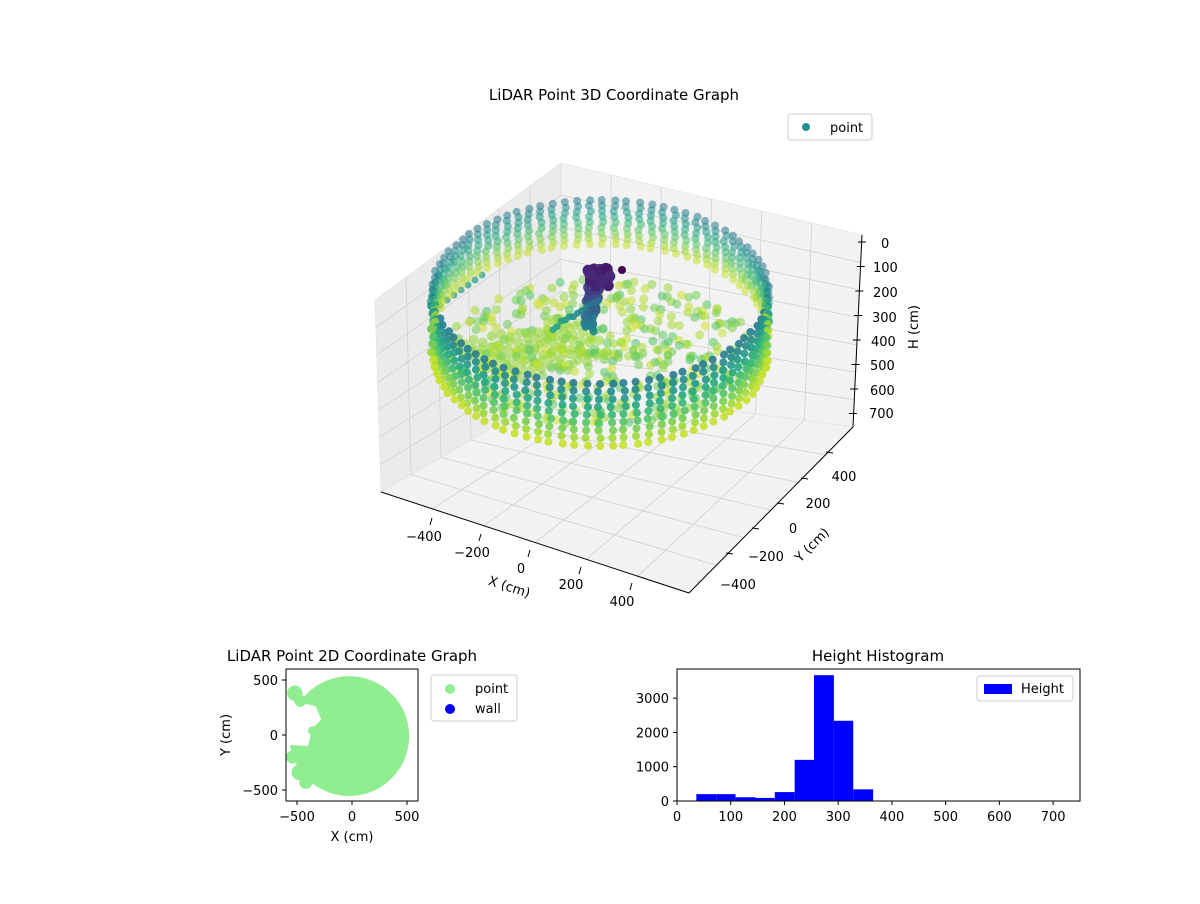  I want to click on x-tick-label: 0, so click(677, 817).